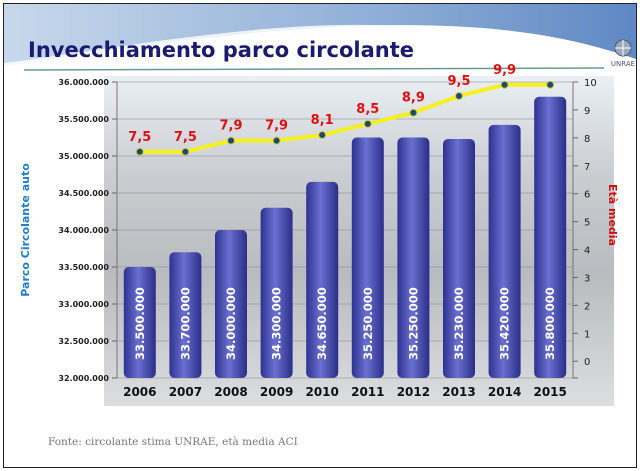  What do you see at coordinates (185, 392) in the screenshot?
I see `category-label: 2007` at bounding box center [185, 392].